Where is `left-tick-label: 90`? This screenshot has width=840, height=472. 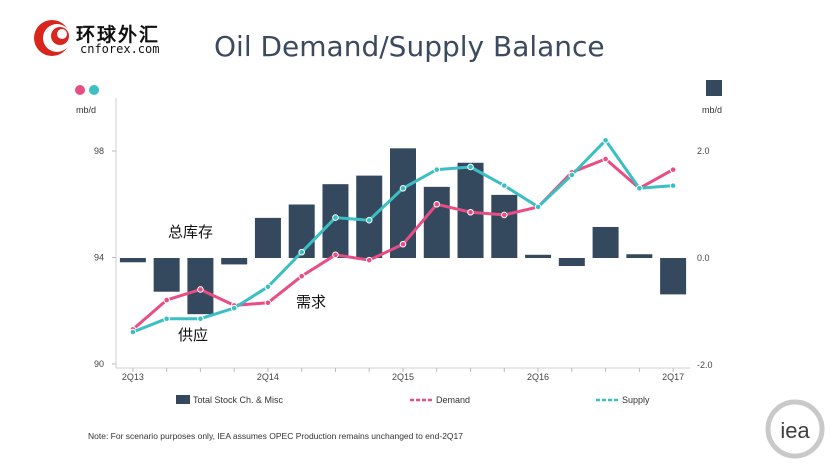 left-tick-label: 90 is located at coordinates (99, 364).